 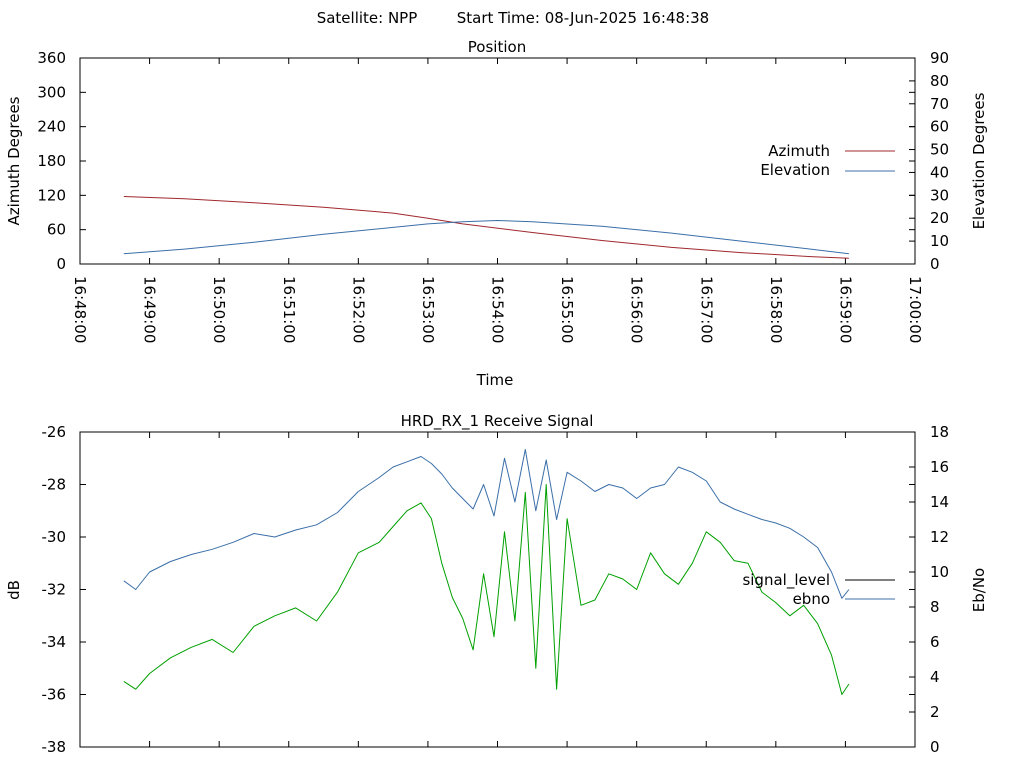 I want to click on time-tick-label: 16:56:00, so click(x=637, y=309).